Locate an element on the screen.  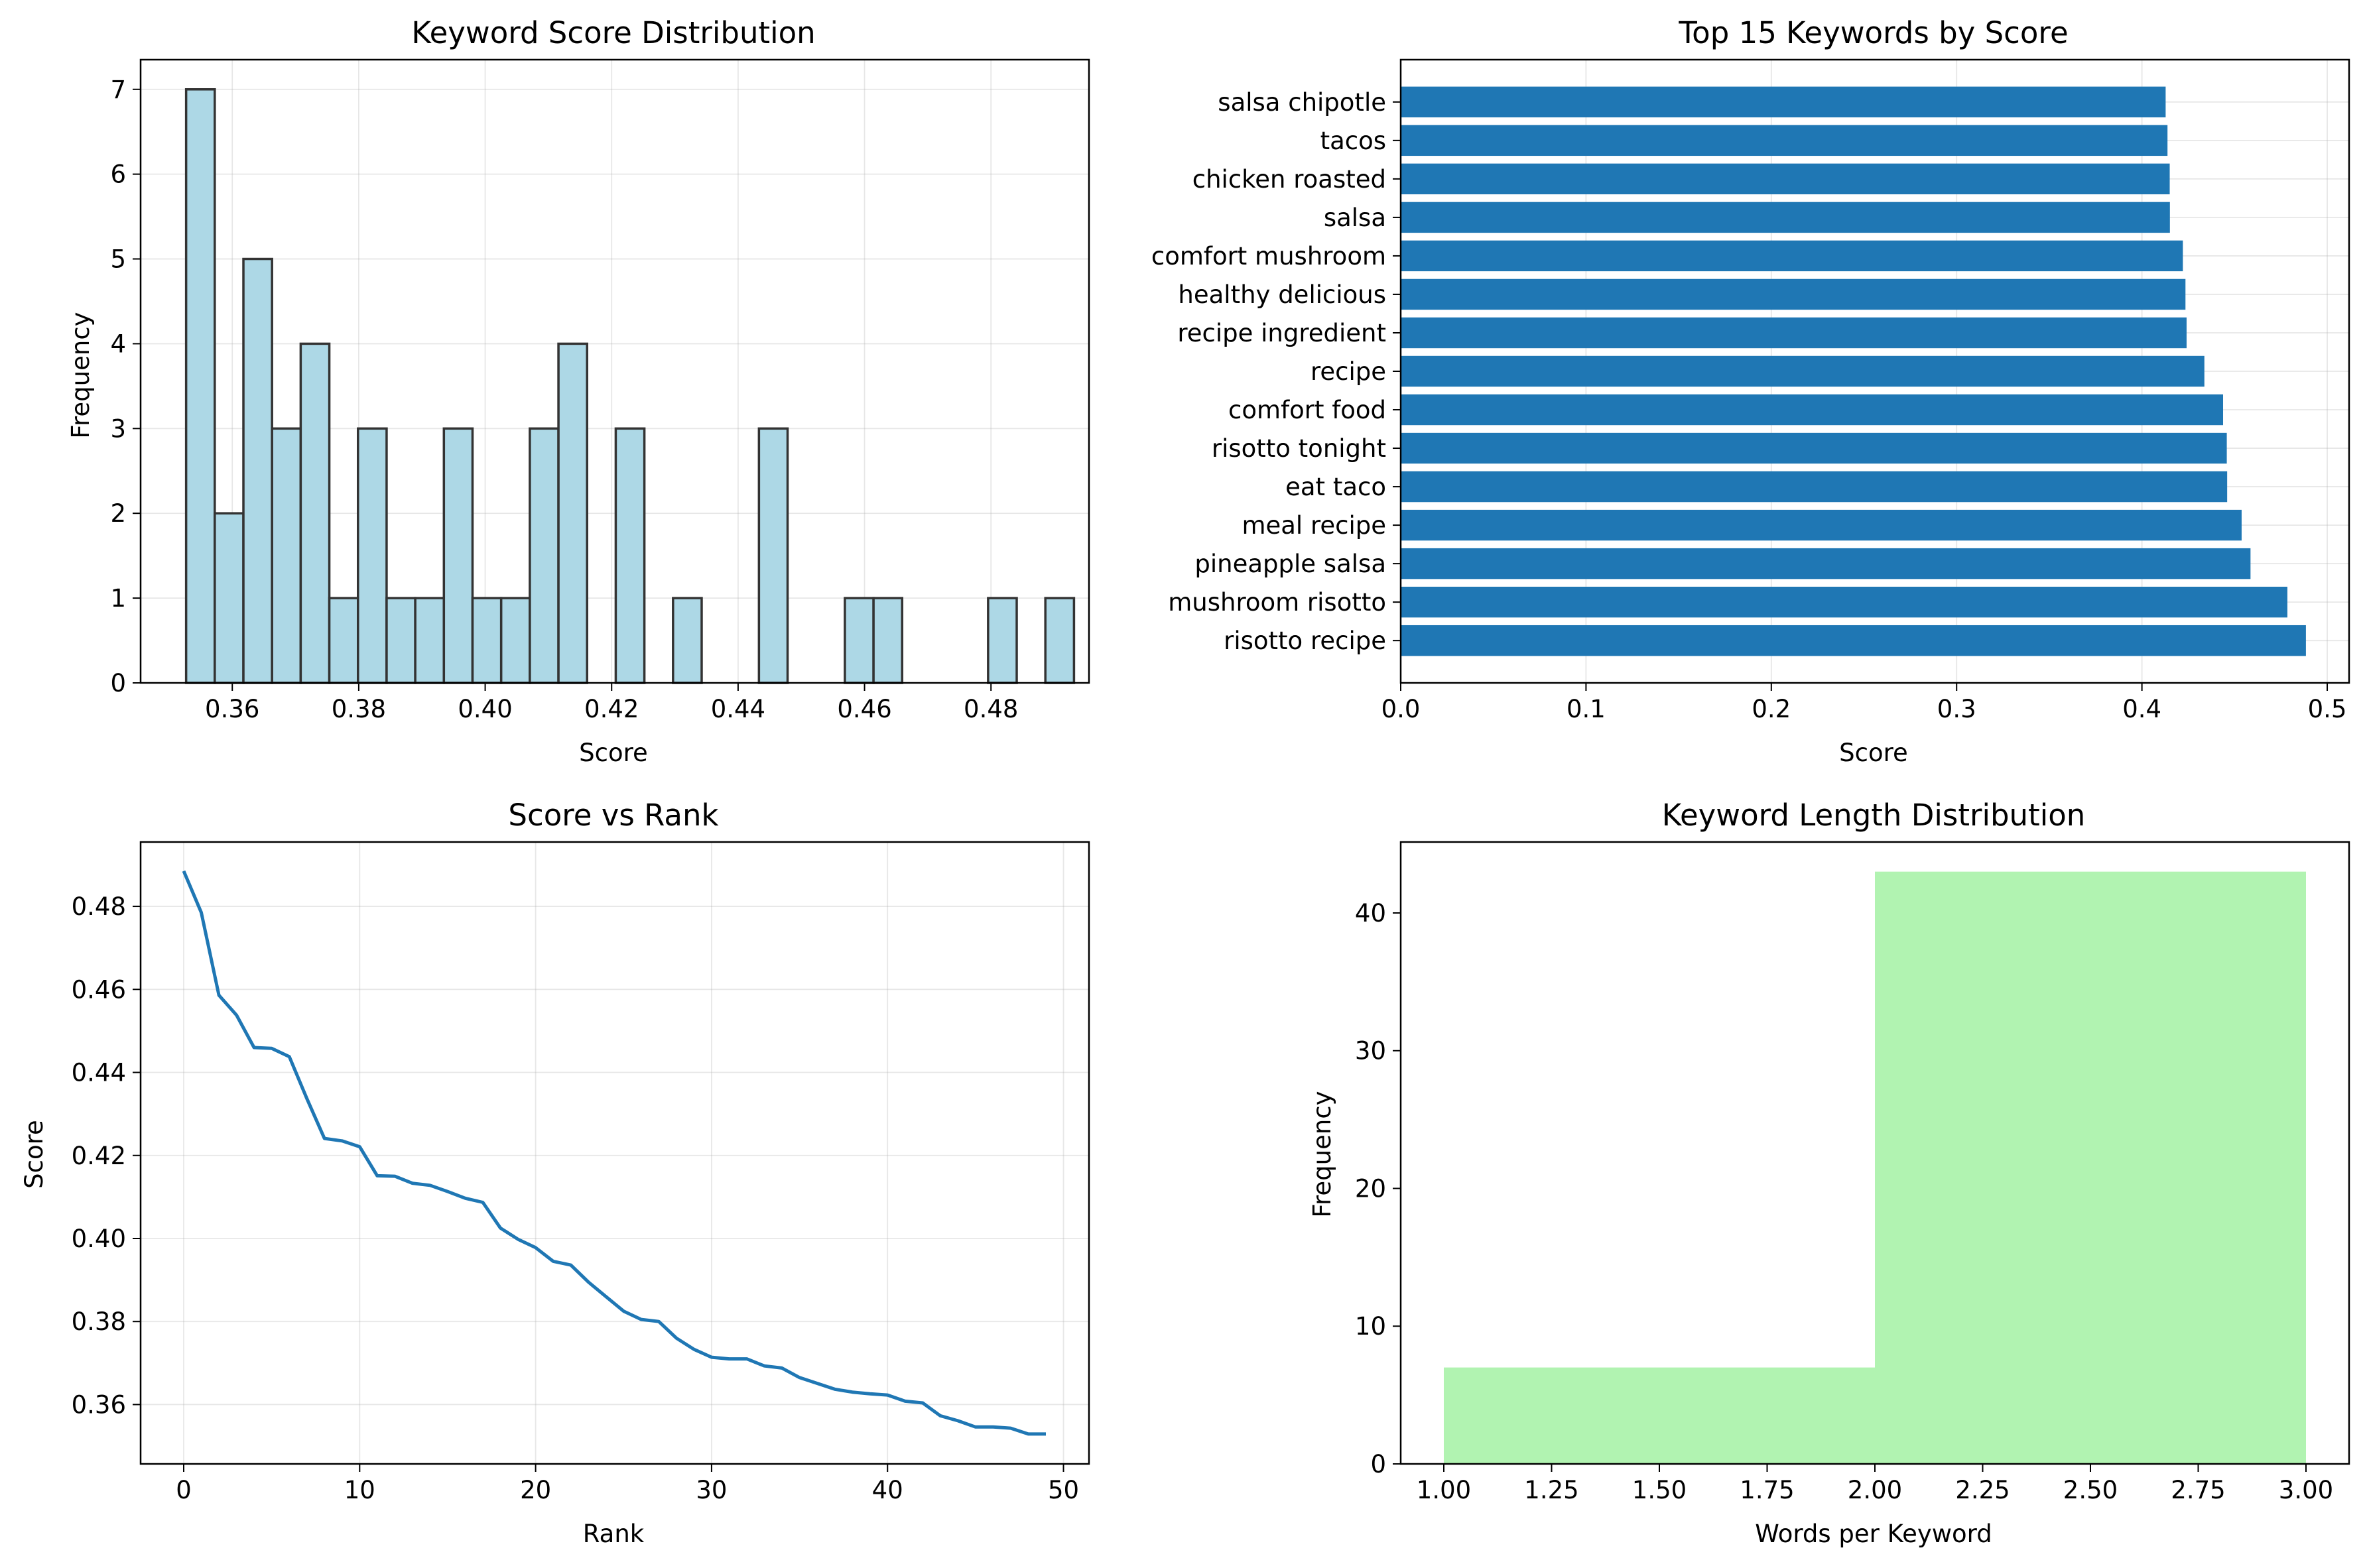
chart-title: Keyword Length Distribution is located at coordinates (1874, 815).